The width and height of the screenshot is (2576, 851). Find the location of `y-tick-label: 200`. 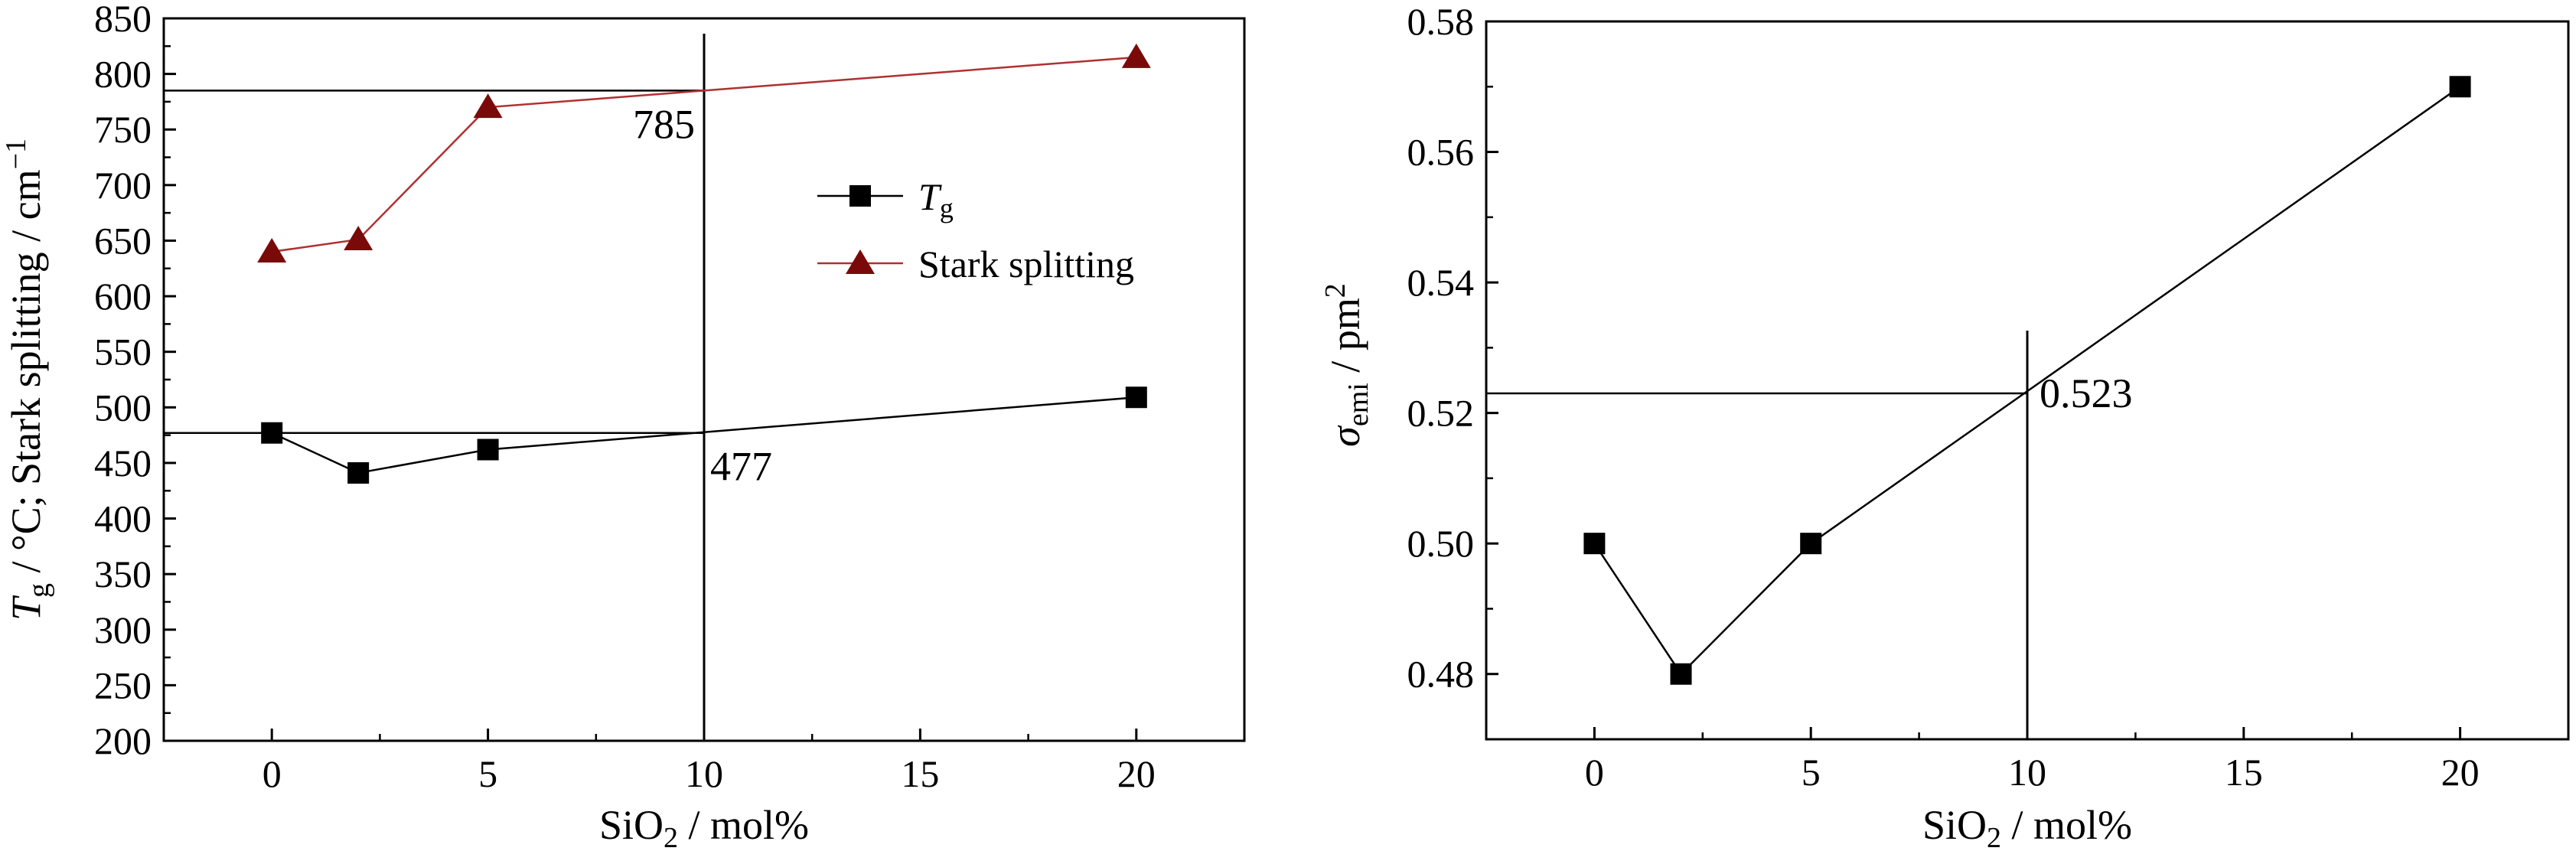

y-tick-label: 200 is located at coordinates (123, 740).